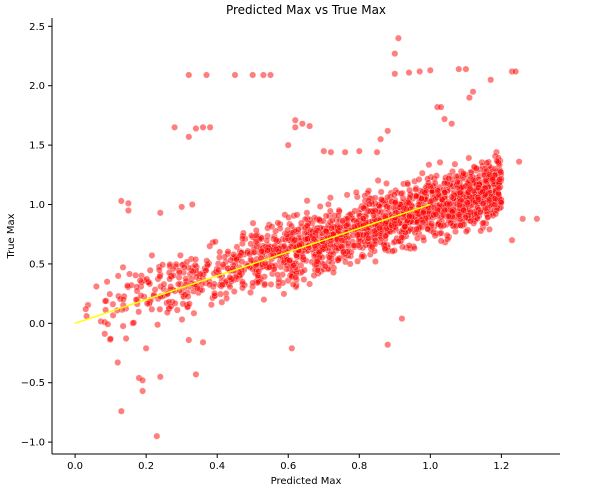 The image size is (603, 489). What do you see at coordinates (146, 466) in the screenshot?
I see `x-tick-label: 0.2` at bounding box center [146, 466].